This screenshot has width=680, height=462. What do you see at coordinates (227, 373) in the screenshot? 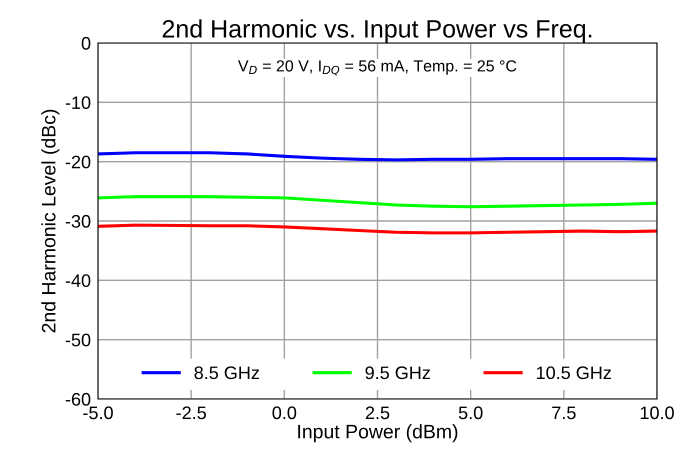
I see `legend-label: 8.5 GHz` at bounding box center [227, 373].